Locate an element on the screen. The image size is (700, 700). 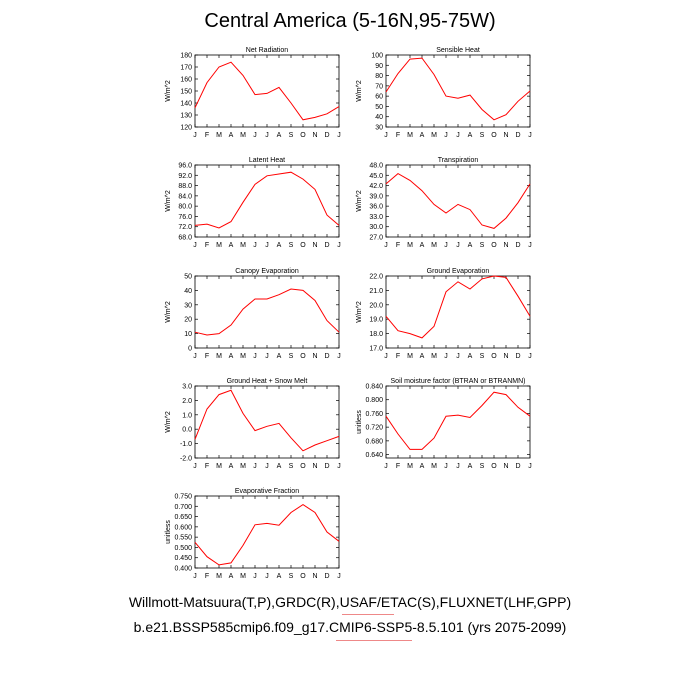
y-tick-label: 90 is located at coordinates (379, 66).